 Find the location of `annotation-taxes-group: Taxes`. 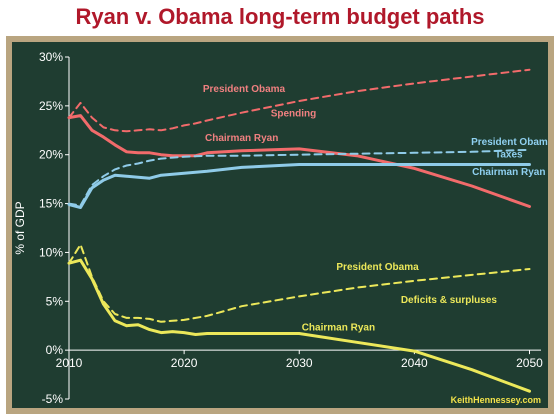

annotation-taxes-group: Taxes is located at coordinates (509, 155).